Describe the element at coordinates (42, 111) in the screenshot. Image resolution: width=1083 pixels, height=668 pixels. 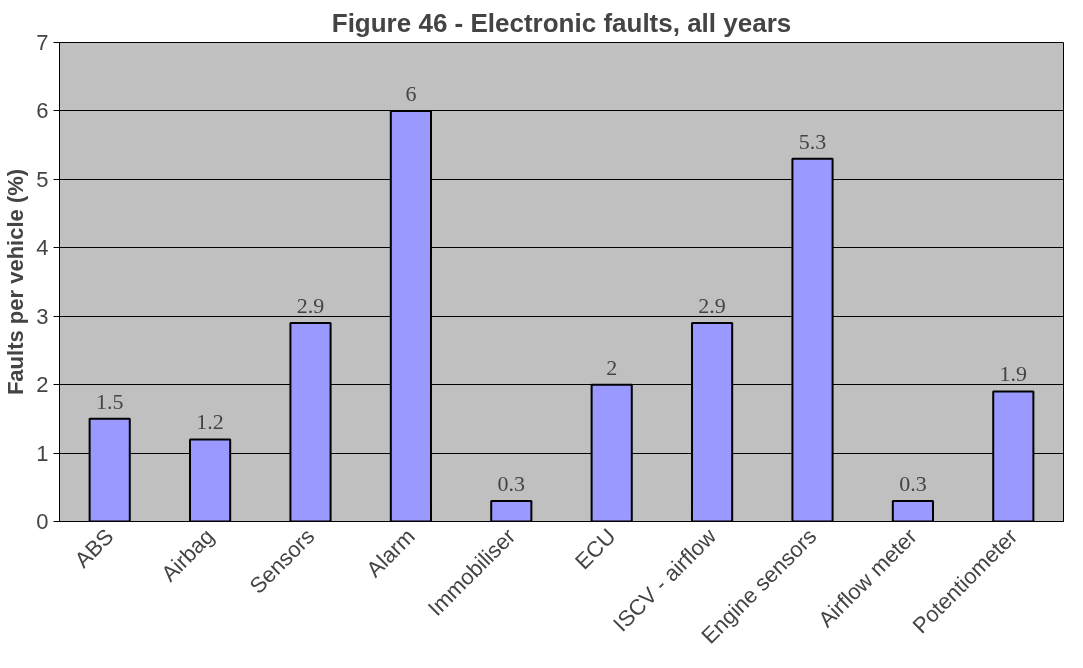
I see `y-tick-label: 6` at that location.